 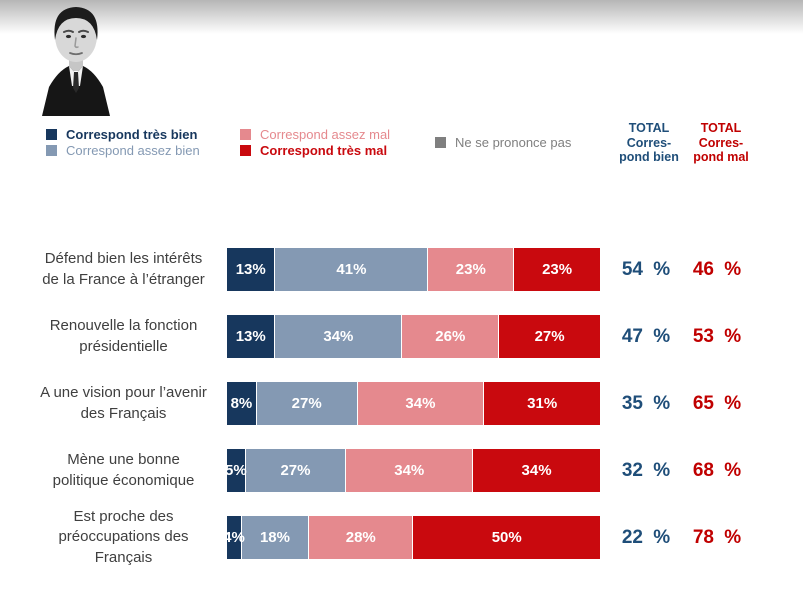 I want to click on total-bien-value: 47 %, so click(x=646, y=336).